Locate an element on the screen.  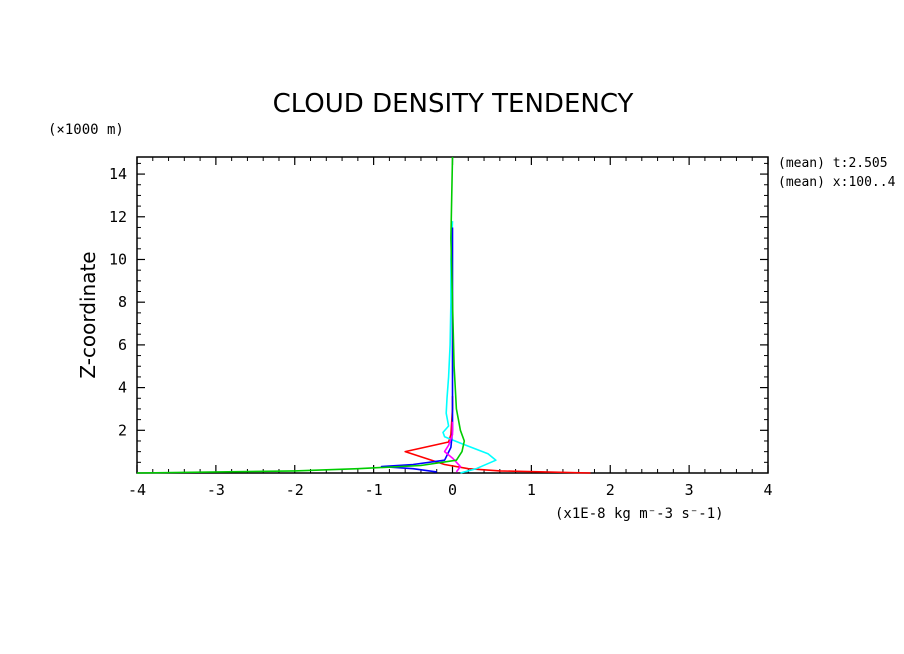
x-tick-label: -1 is located at coordinates (374, 490).